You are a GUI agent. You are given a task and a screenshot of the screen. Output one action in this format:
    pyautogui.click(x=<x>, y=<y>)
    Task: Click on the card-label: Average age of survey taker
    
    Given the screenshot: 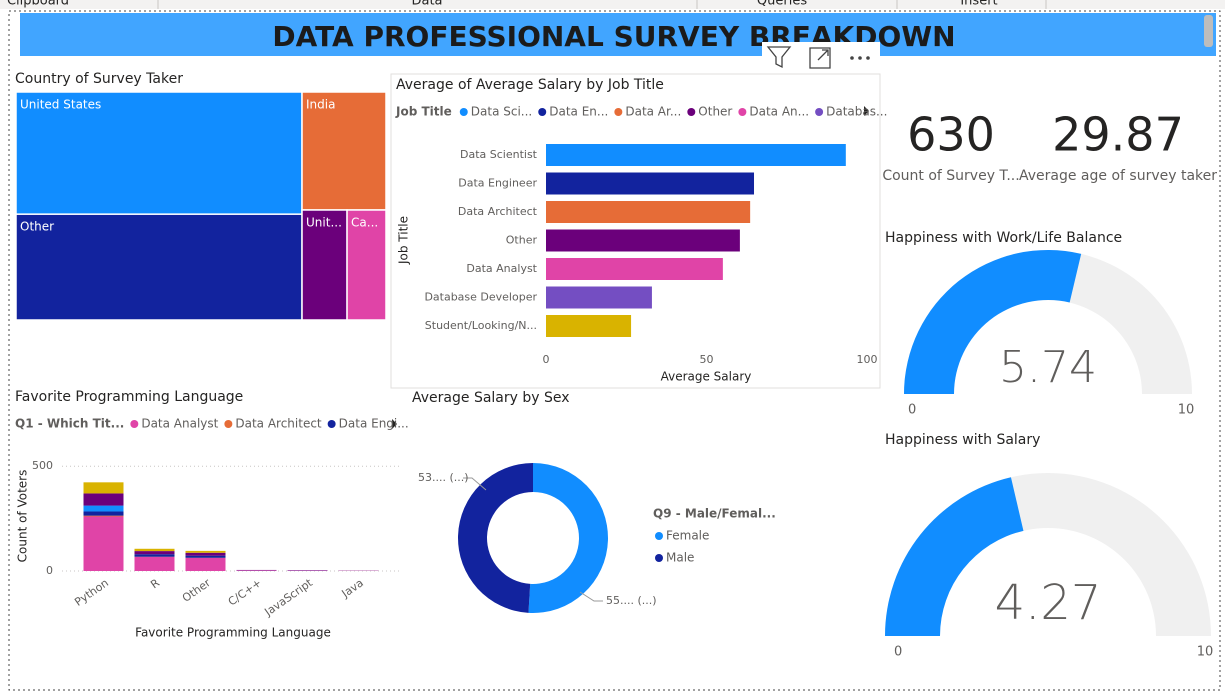 What is the action you would take?
    pyautogui.click(x=1118, y=176)
    